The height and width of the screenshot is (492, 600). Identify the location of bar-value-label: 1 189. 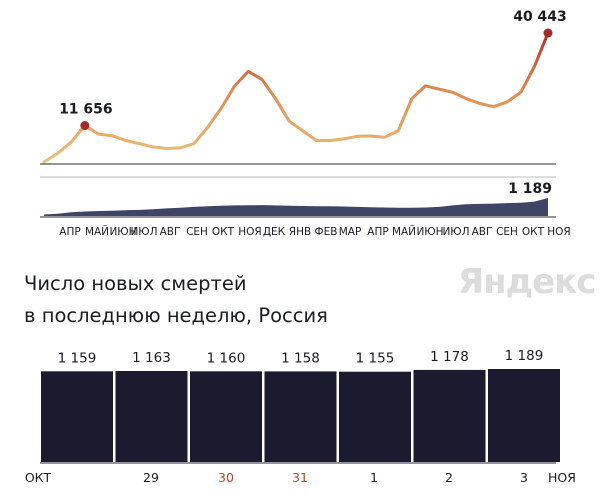
(524, 356).